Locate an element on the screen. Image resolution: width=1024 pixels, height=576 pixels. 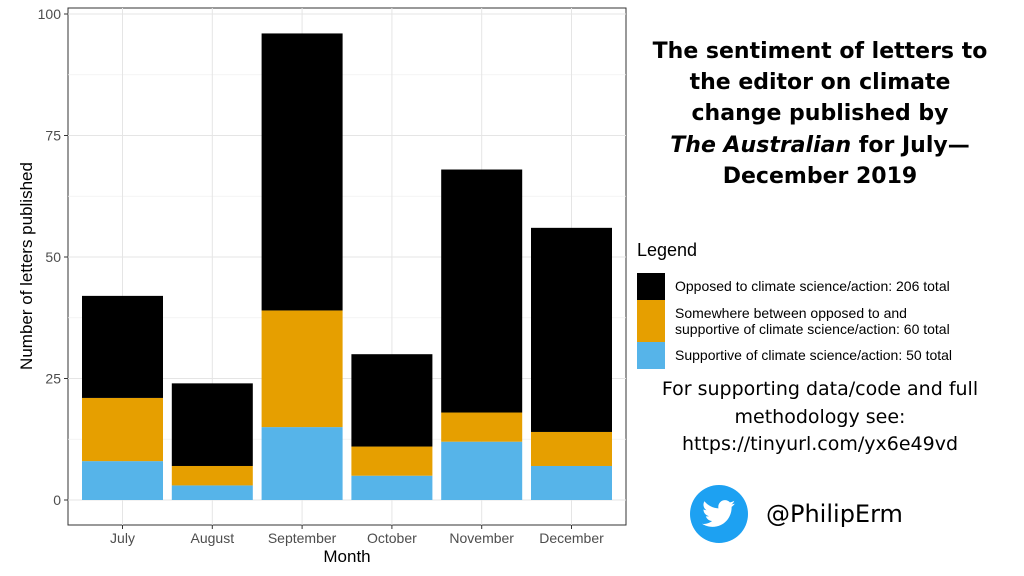
bar-between-august is located at coordinates (212, 475).